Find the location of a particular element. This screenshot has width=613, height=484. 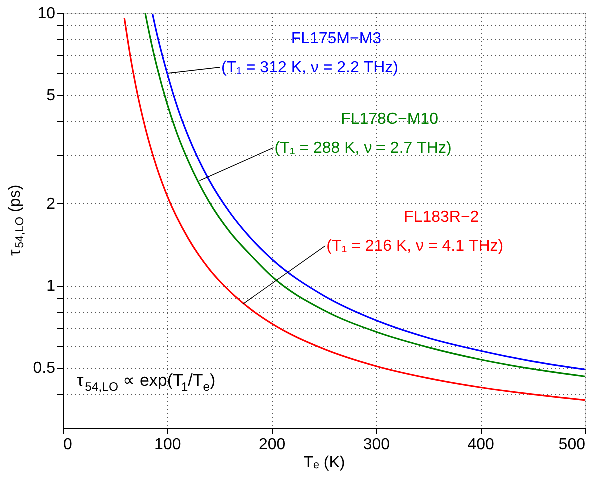

y-tick-label: 2 is located at coordinates (51, 204).